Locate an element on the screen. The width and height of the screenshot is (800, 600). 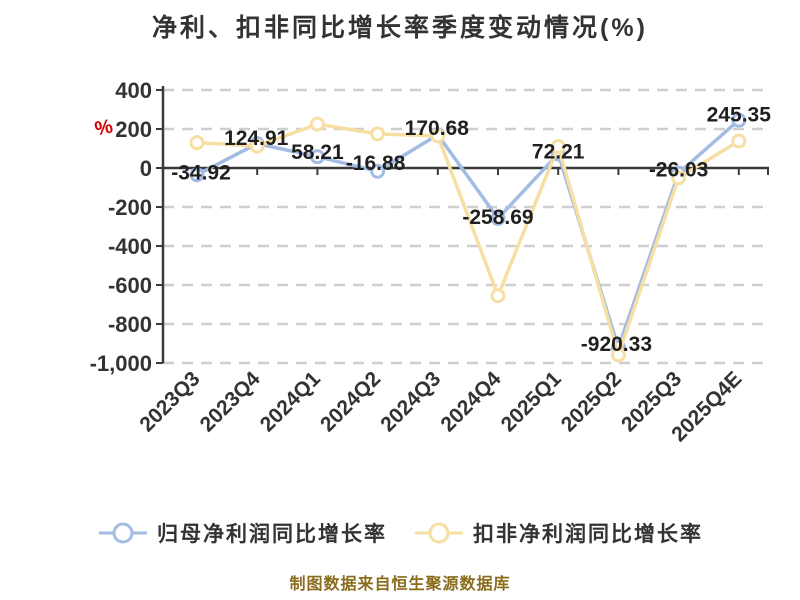
data-point-label: -26.03 is located at coordinates (679, 170).